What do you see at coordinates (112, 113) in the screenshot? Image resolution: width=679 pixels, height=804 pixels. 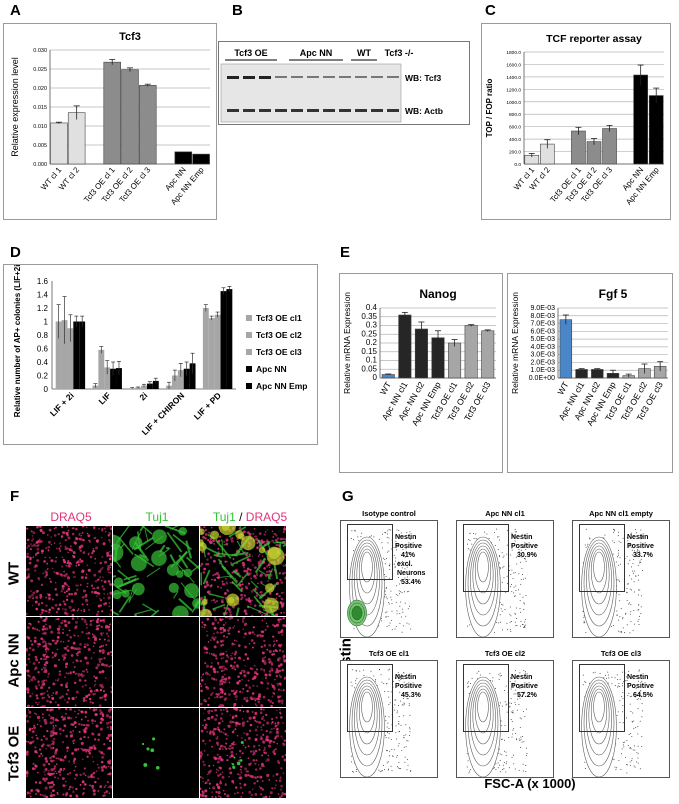 I see `bar` at bounding box center [112, 113].